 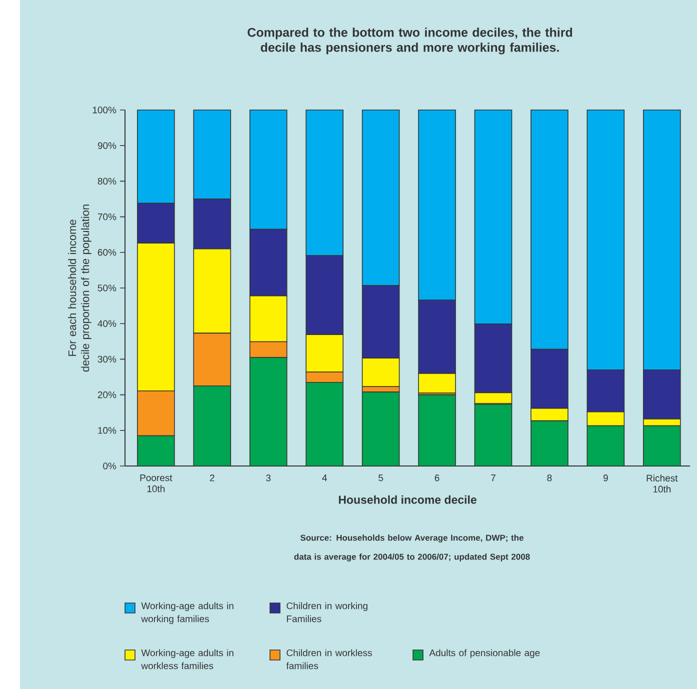 I want to click on y-tick-label: 40%, so click(x=107, y=323).